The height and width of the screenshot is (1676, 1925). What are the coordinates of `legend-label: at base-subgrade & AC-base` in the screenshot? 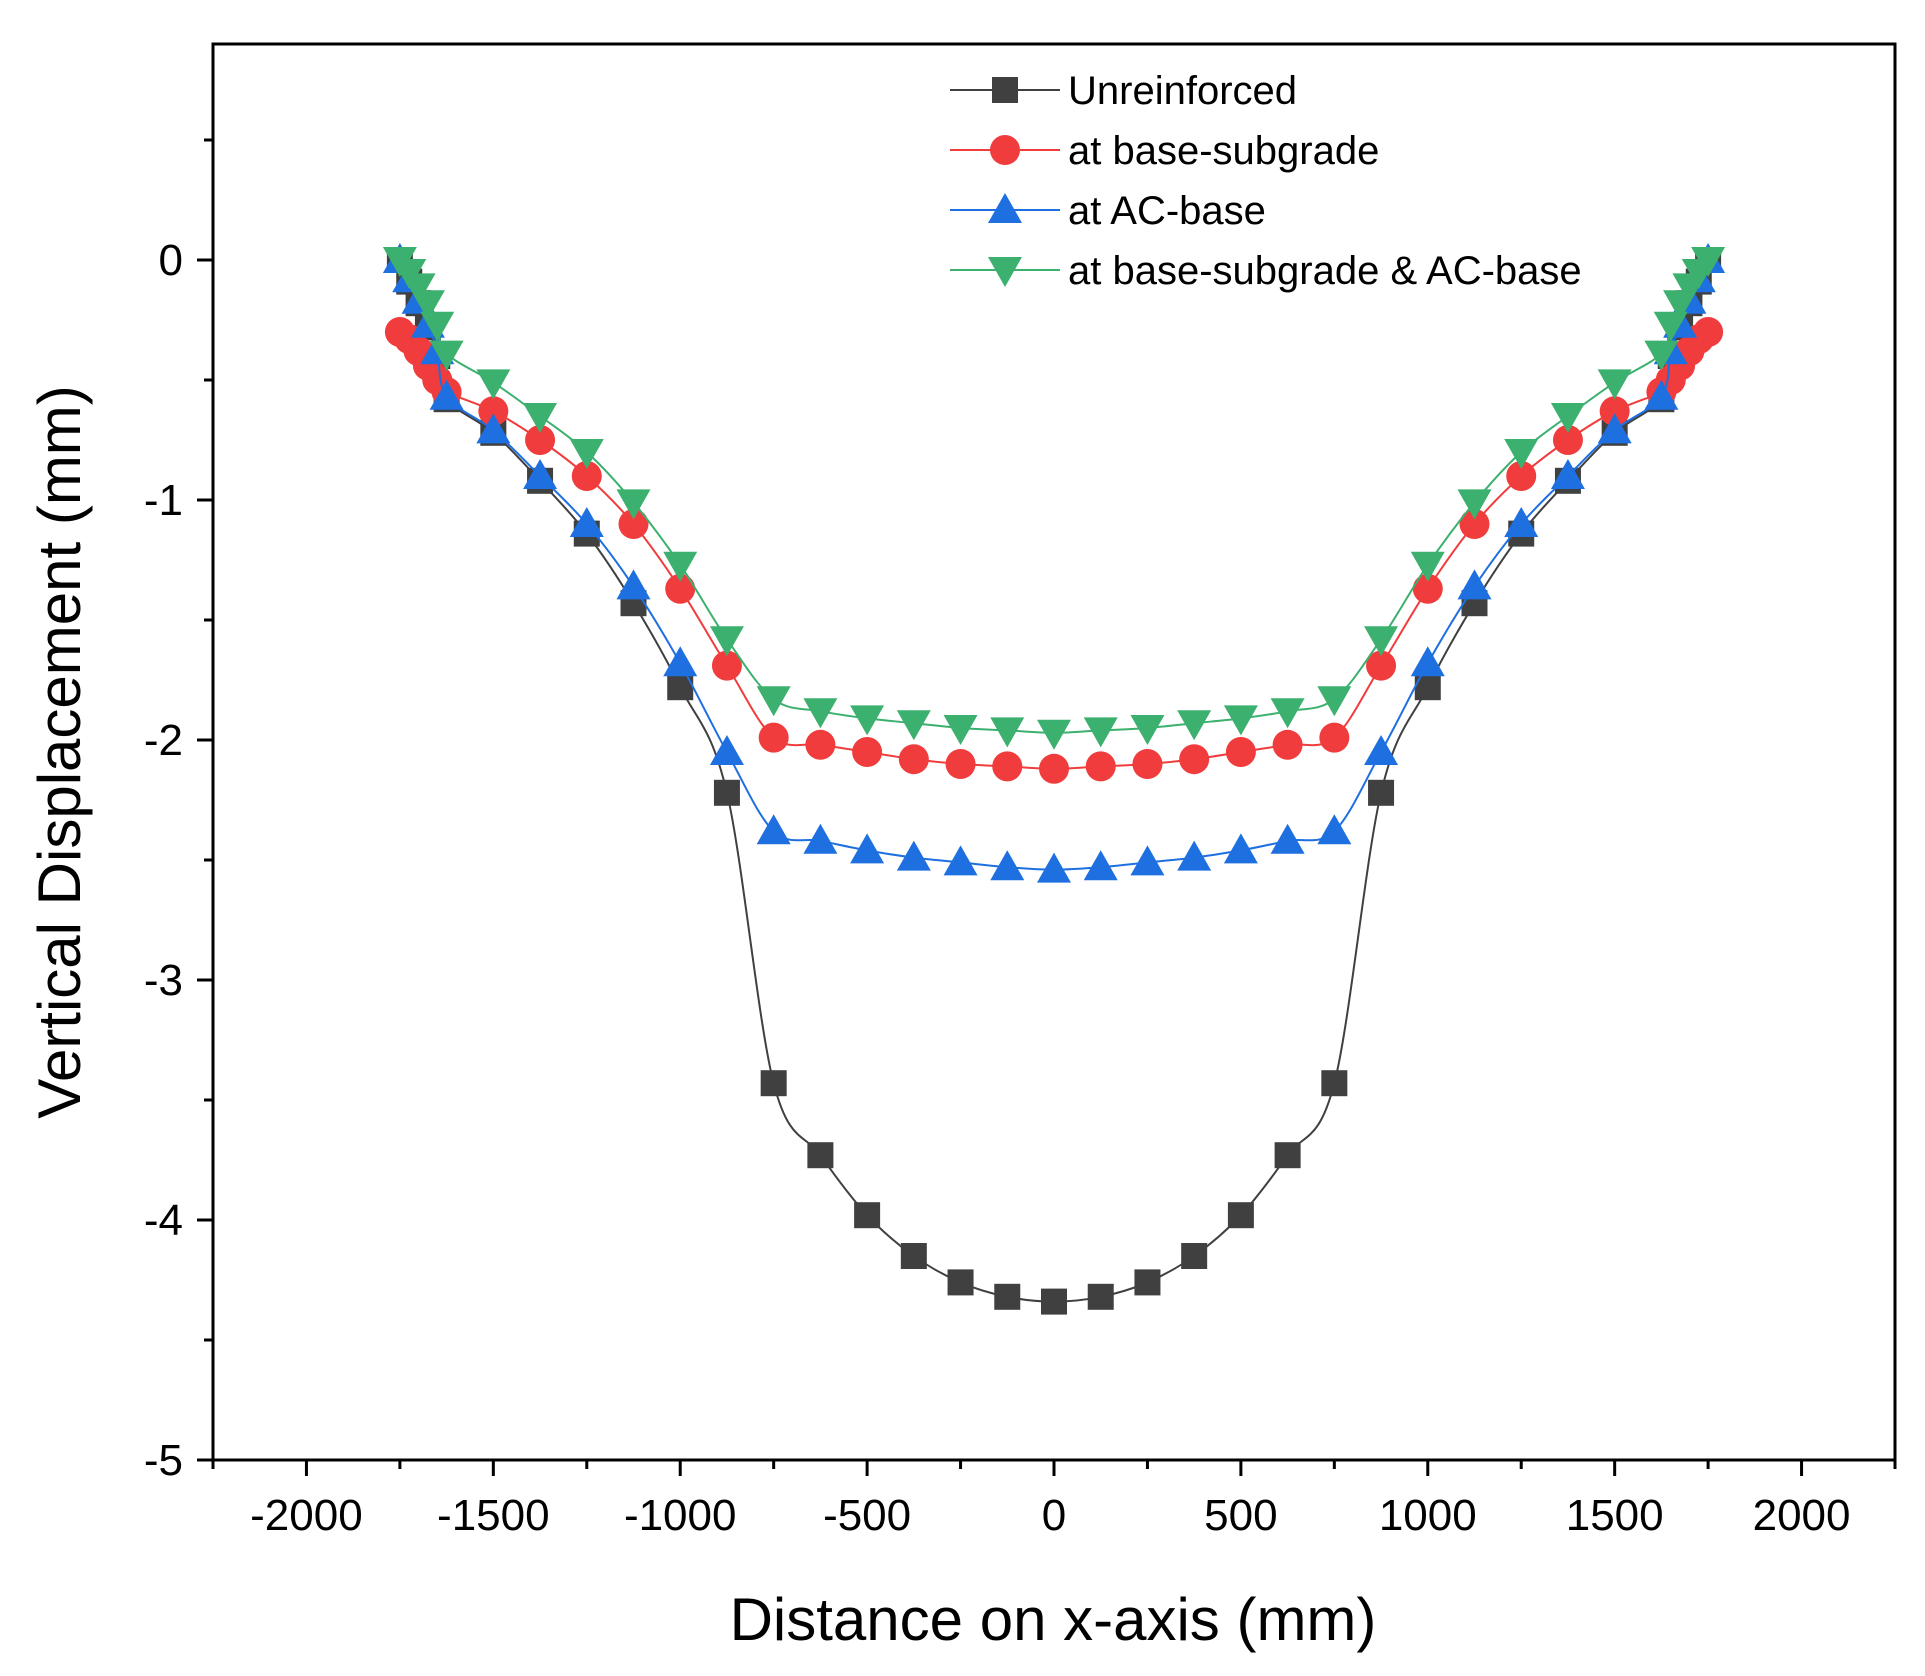 It's located at (1325, 271).